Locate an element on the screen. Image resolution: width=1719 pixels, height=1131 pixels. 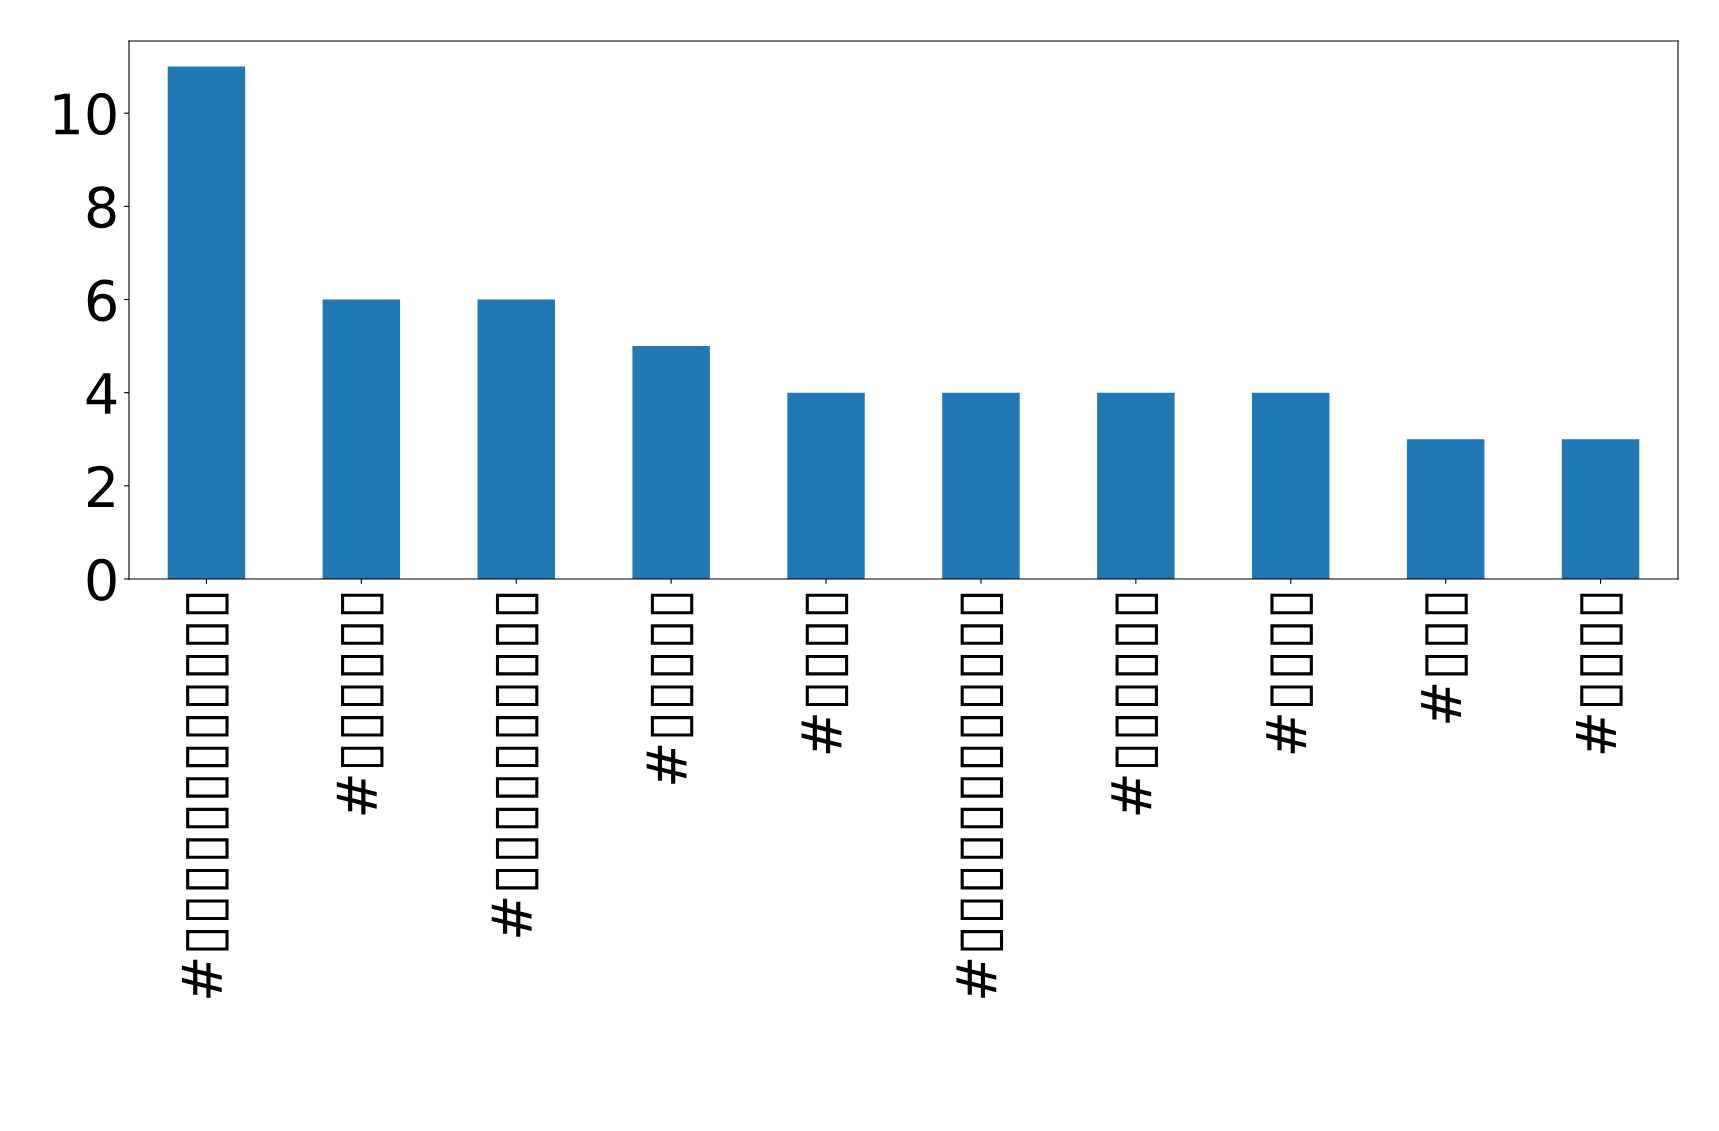
y-tick-label: 0 is located at coordinates (101, 579).